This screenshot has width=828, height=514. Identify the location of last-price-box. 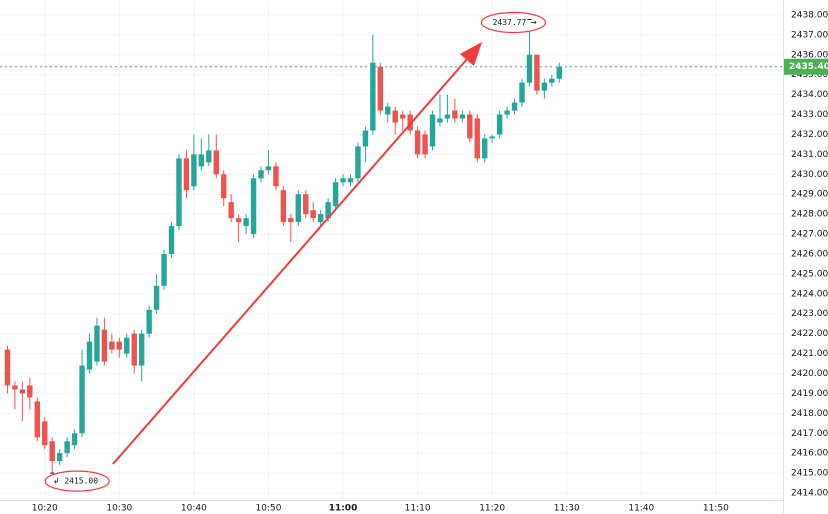
(806, 66).